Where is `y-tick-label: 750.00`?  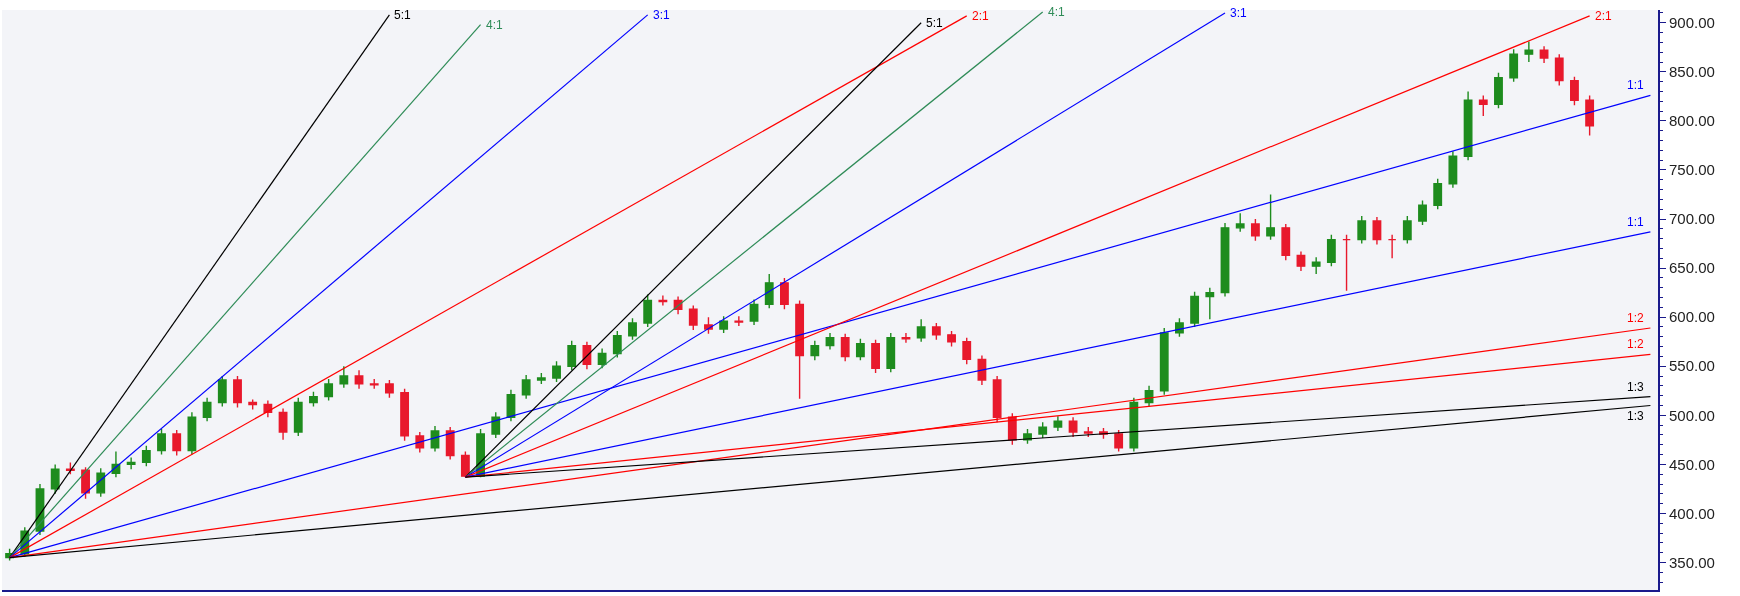 y-tick-label: 750.00 is located at coordinates (1692, 170).